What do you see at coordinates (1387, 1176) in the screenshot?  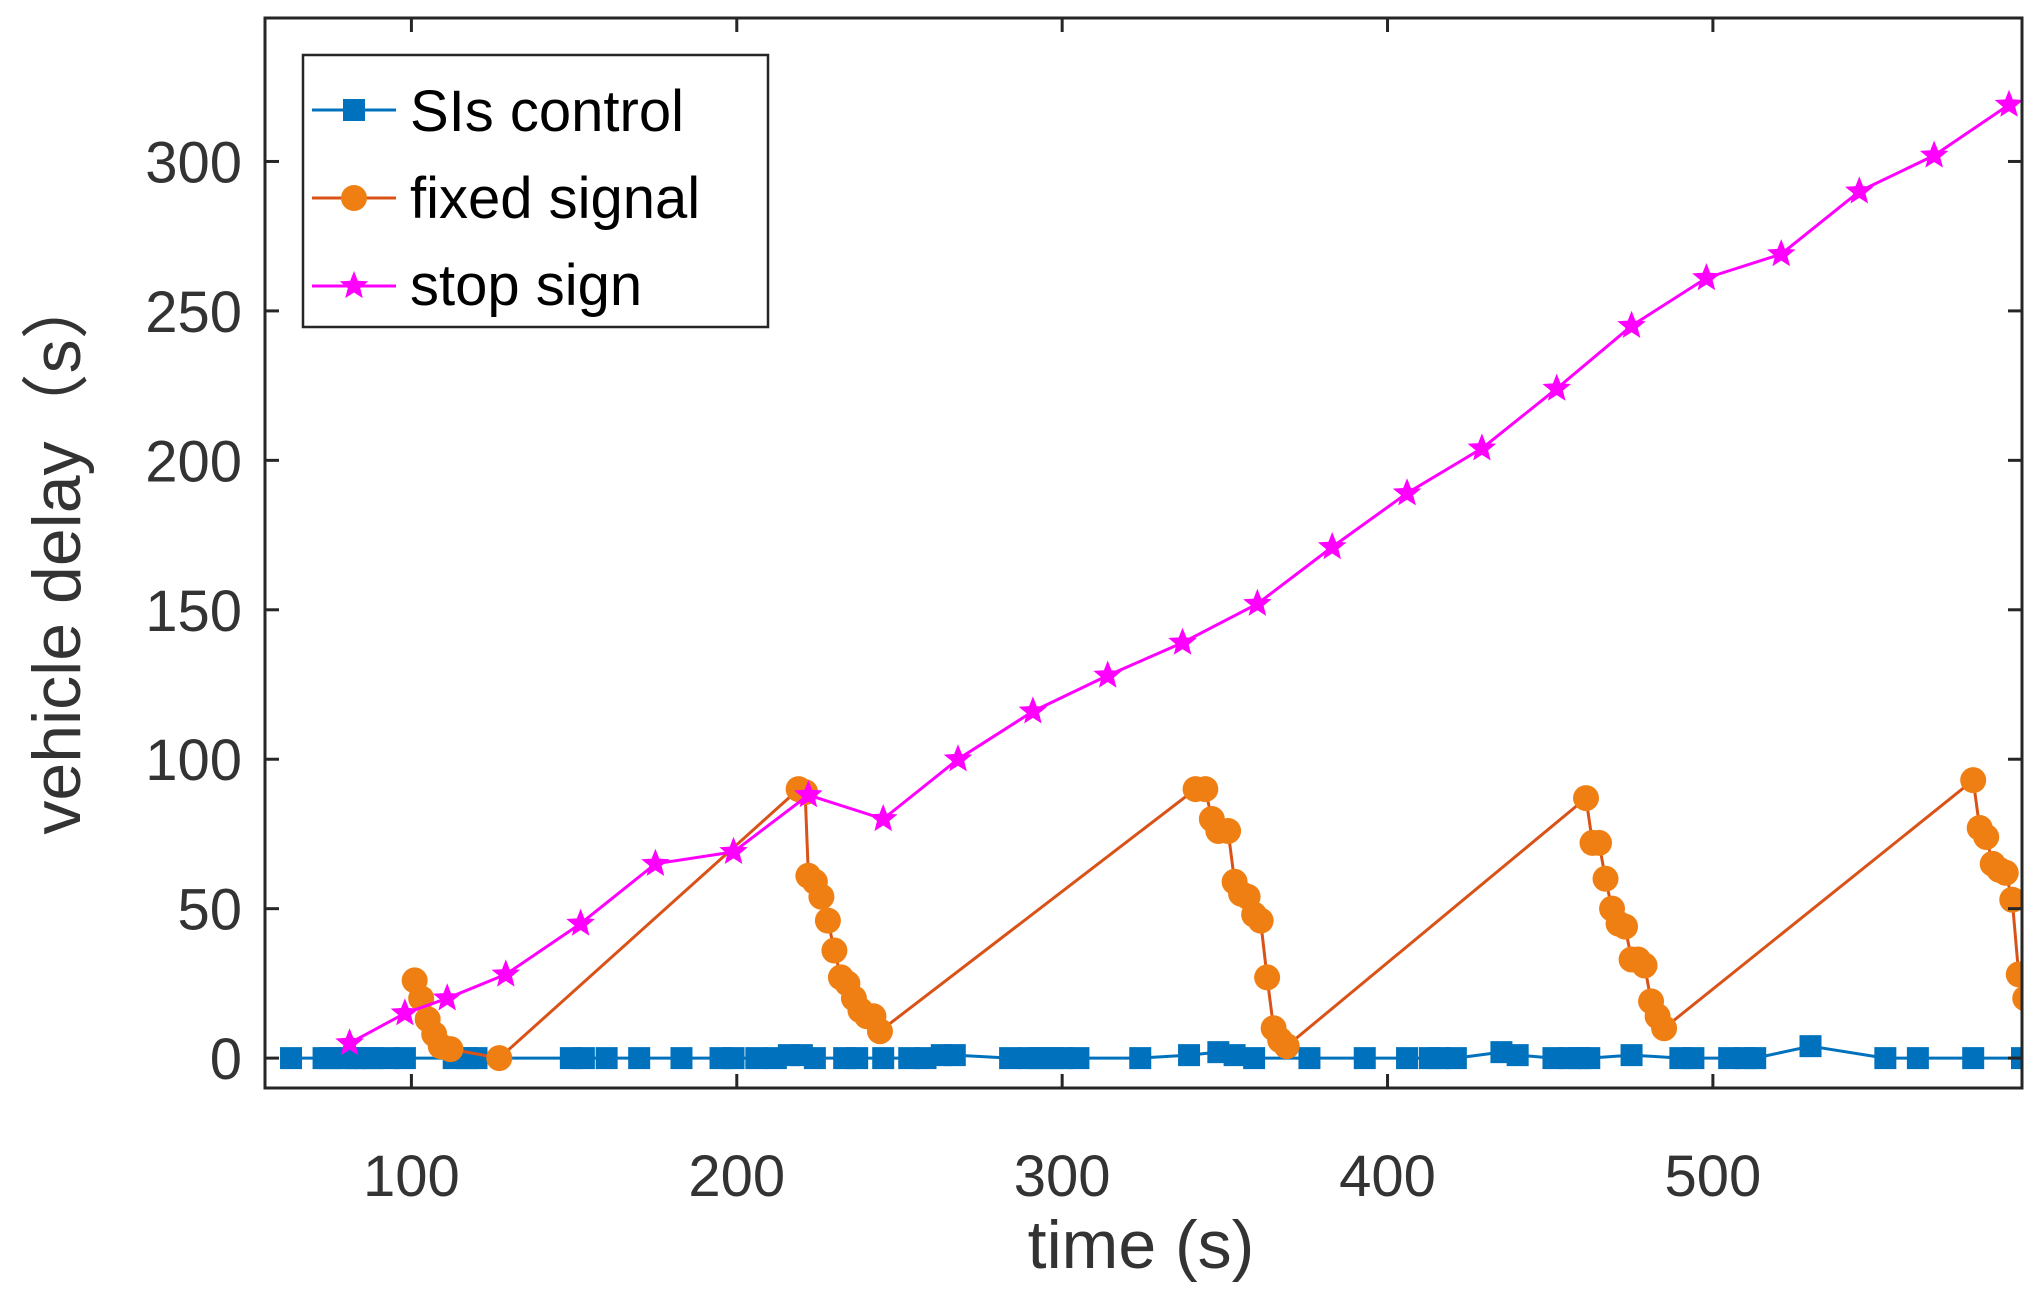 I see `x-tick-label: 400` at bounding box center [1387, 1176].